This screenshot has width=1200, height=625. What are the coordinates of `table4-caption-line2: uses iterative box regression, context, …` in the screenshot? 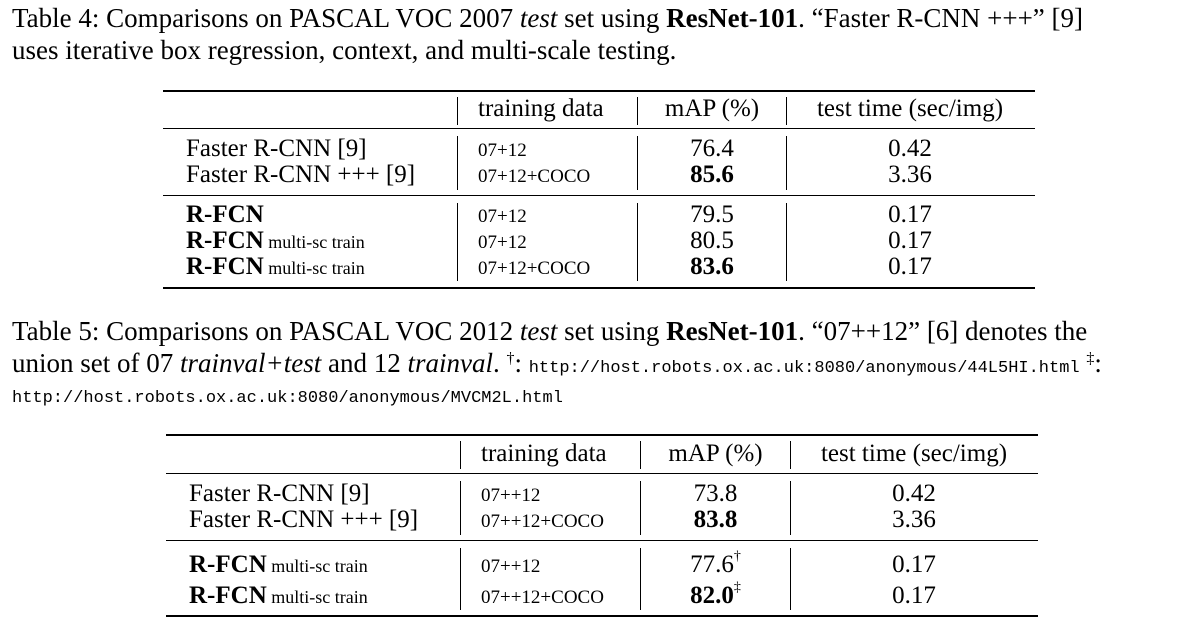 It's located at (344, 50).